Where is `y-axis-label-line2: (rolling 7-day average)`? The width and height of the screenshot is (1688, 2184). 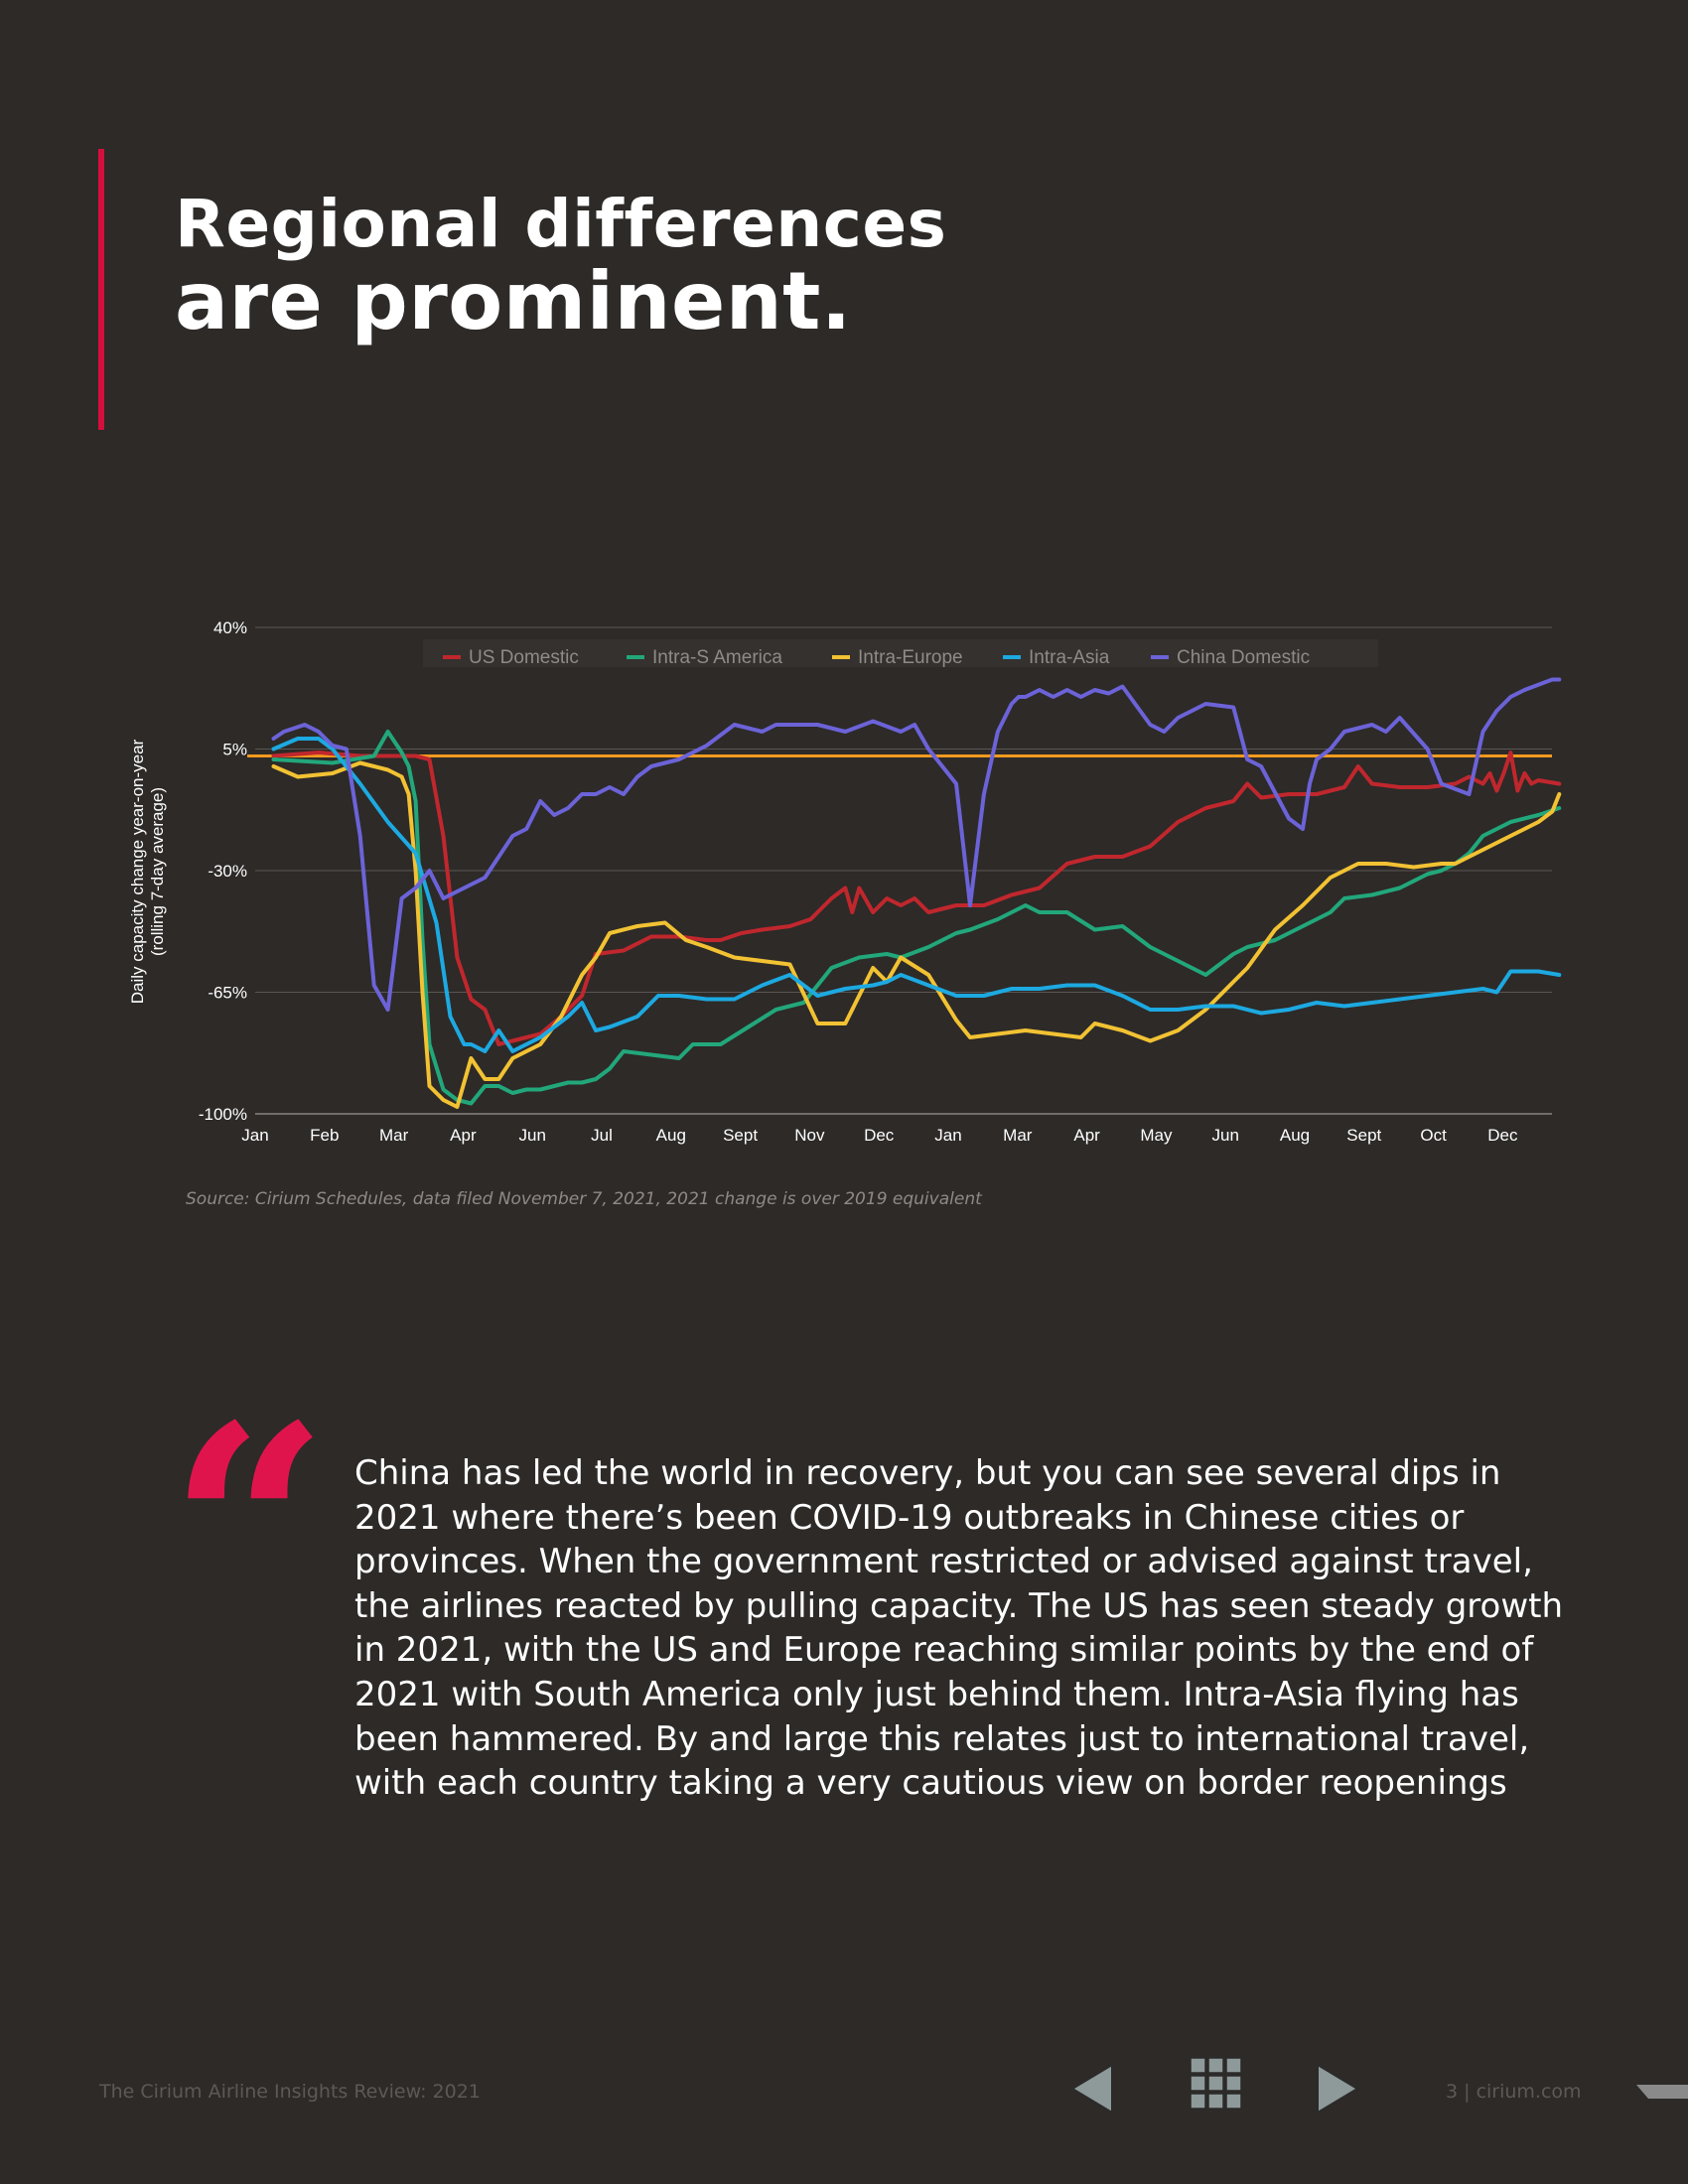 y-axis-label-line2: (rolling 7-day average) is located at coordinates (157, 871).